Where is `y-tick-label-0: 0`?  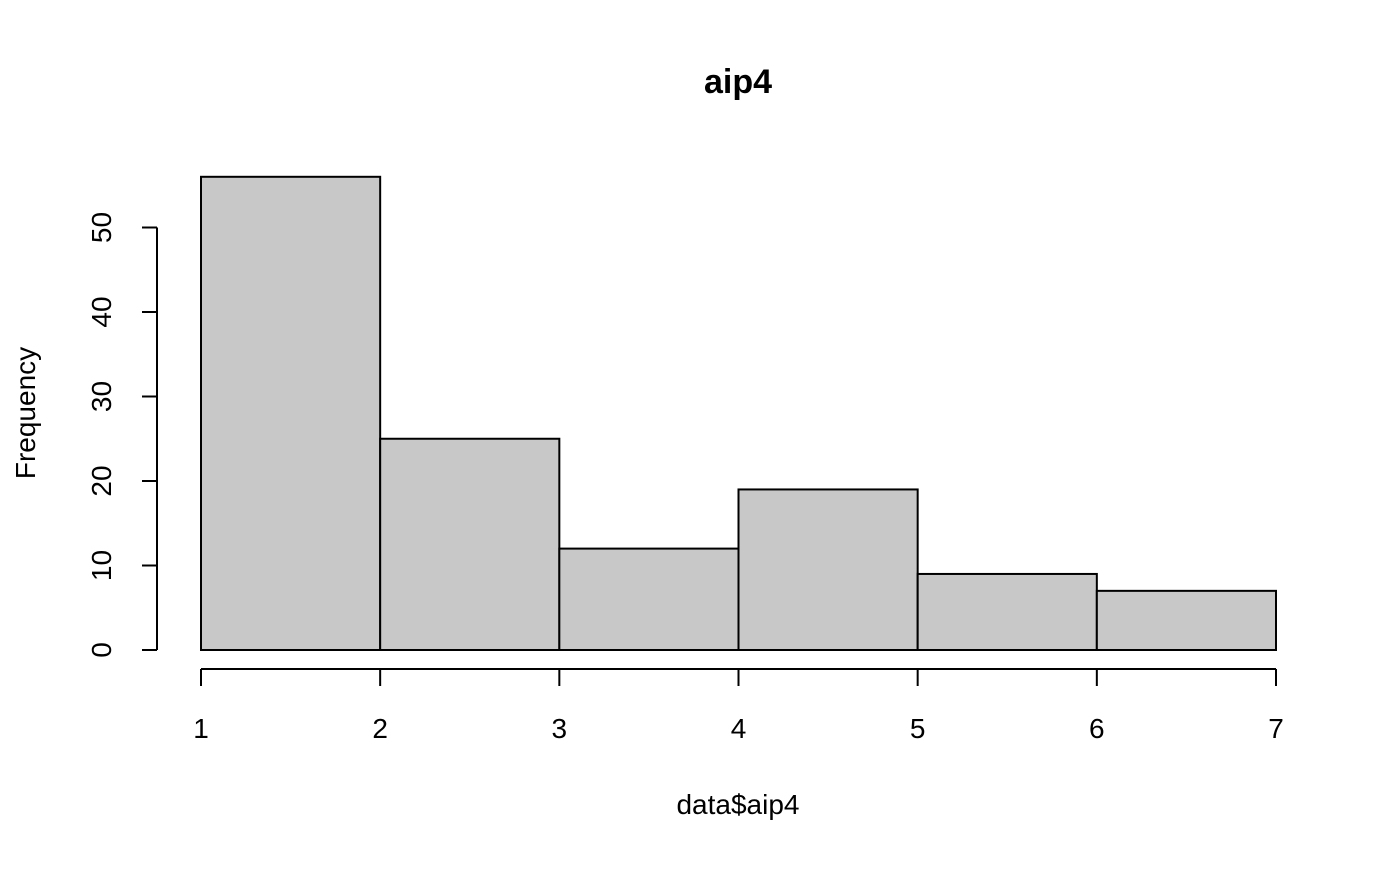 y-tick-label-0: 0 is located at coordinates (101, 650).